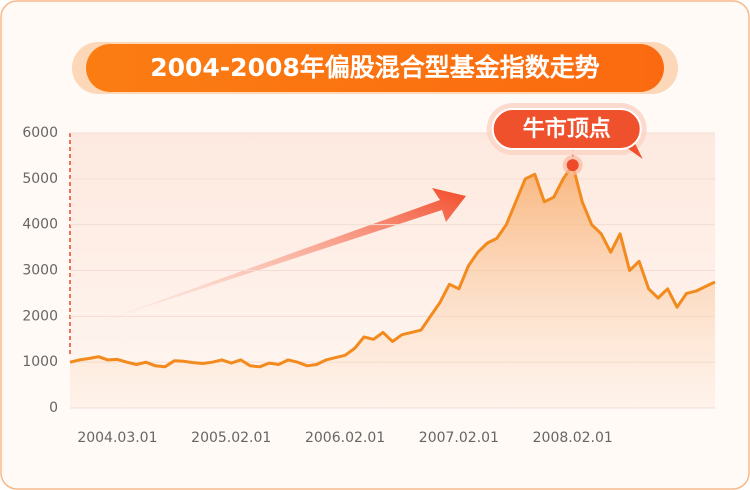 The width and height of the screenshot is (750, 490). What do you see at coordinates (572, 165) in the screenshot?
I see `peak-point` at bounding box center [572, 165].